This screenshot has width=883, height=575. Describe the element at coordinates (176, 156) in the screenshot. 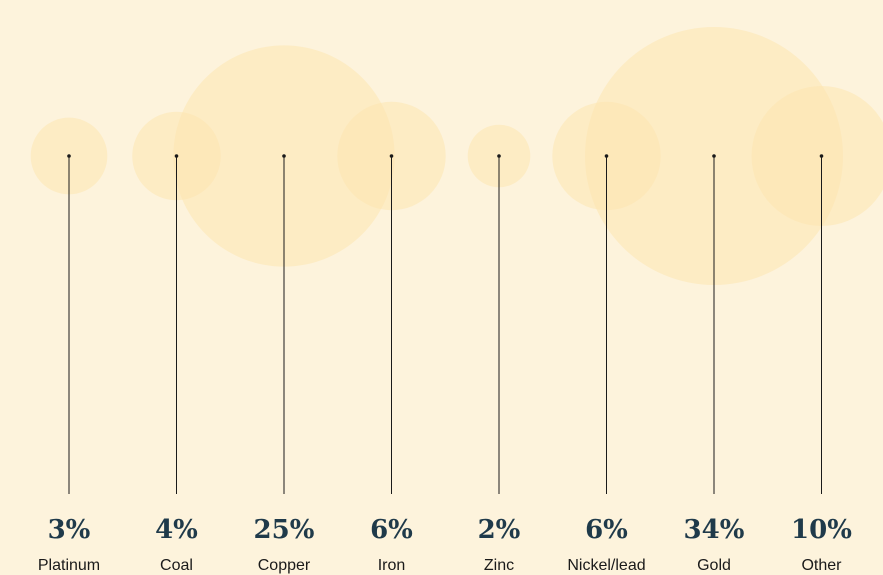

I see `center-dot-coal` at that location.